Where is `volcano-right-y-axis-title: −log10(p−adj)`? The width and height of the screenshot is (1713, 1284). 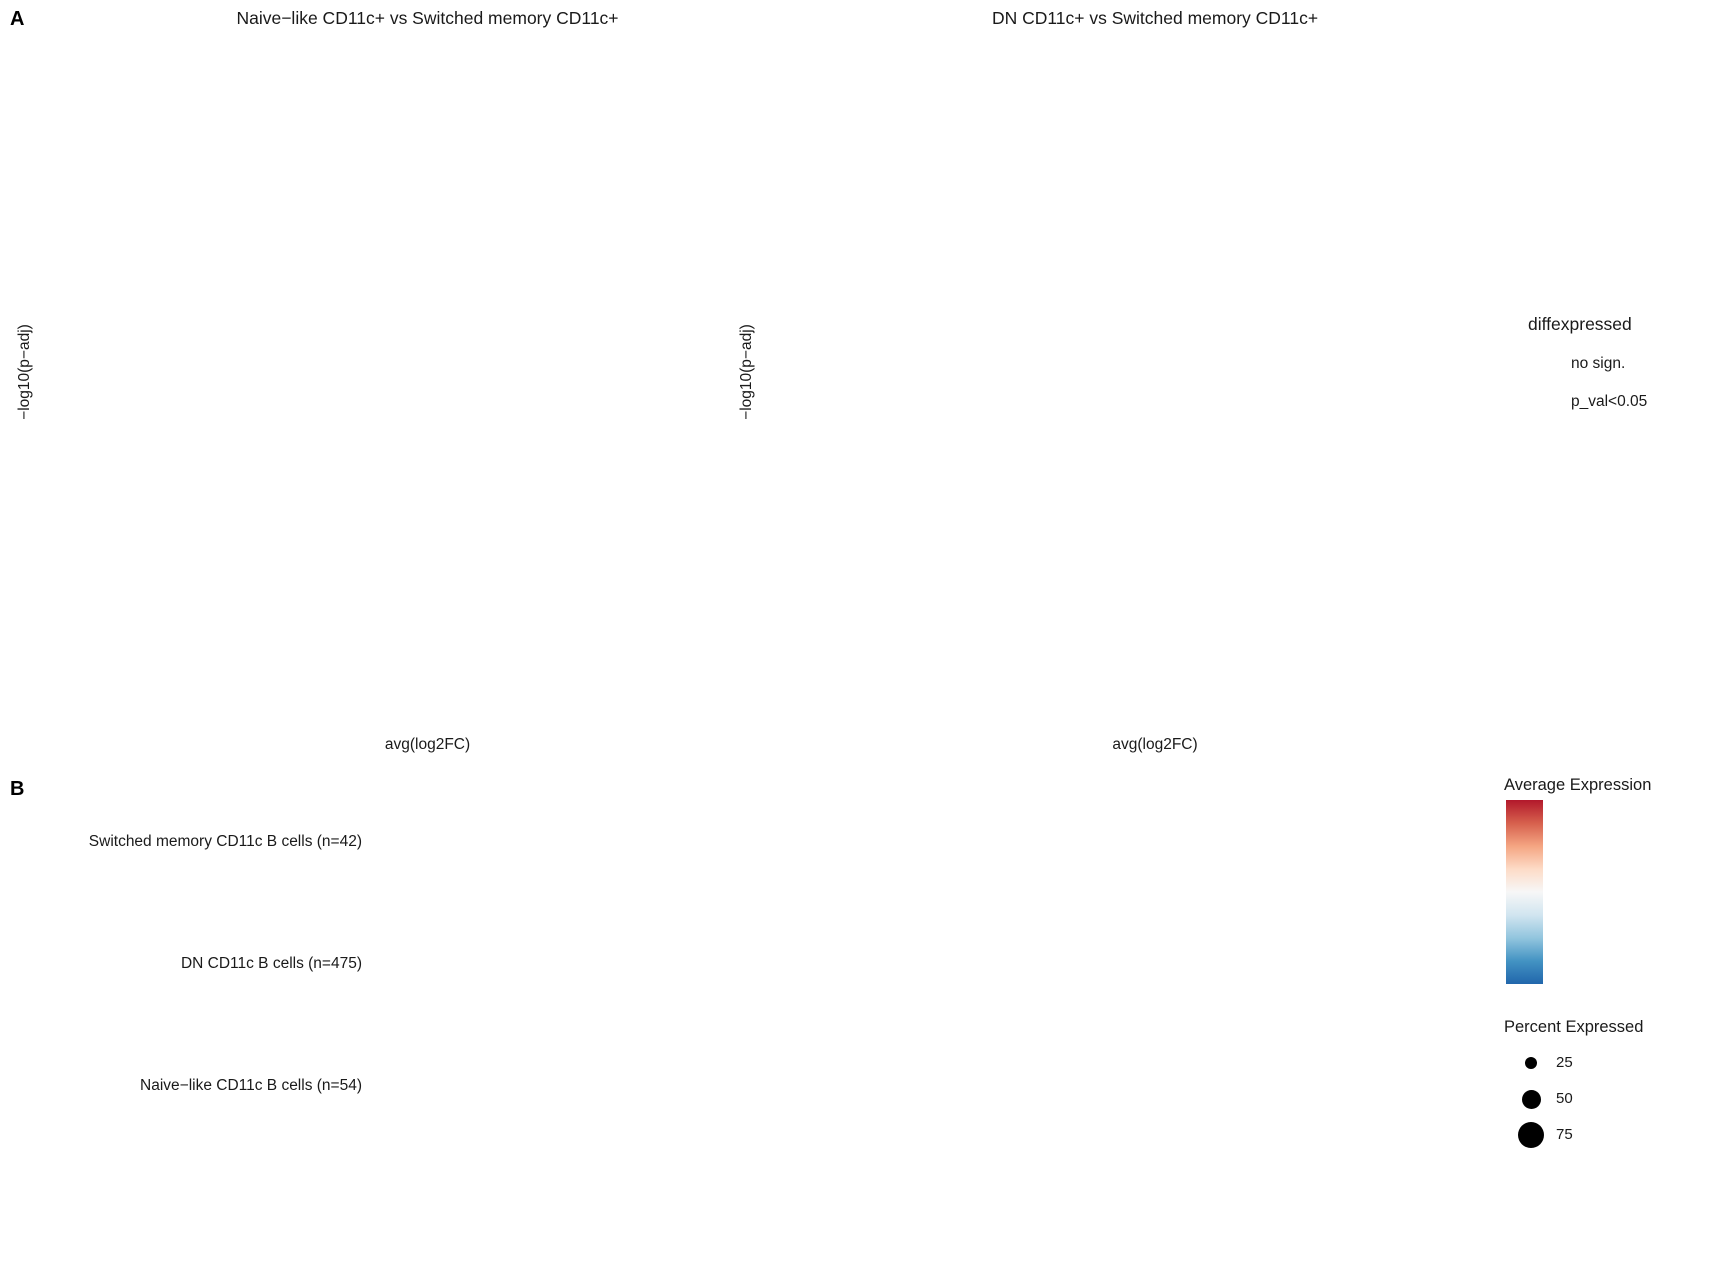
volcano-right-y-axis-title: −log10(p−adj) is located at coordinates (746, 372).